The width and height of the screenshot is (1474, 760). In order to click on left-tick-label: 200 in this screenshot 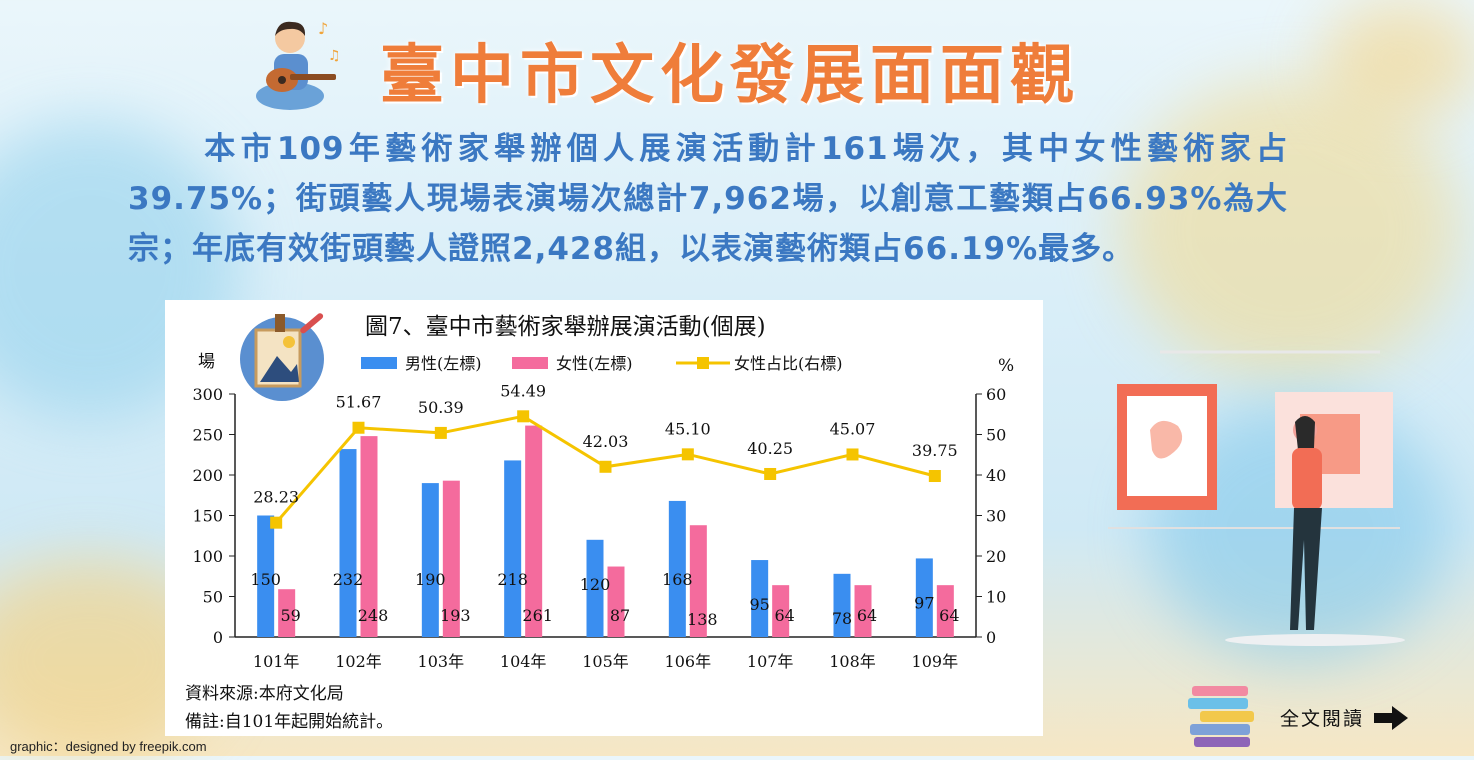, I will do `click(207, 475)`.